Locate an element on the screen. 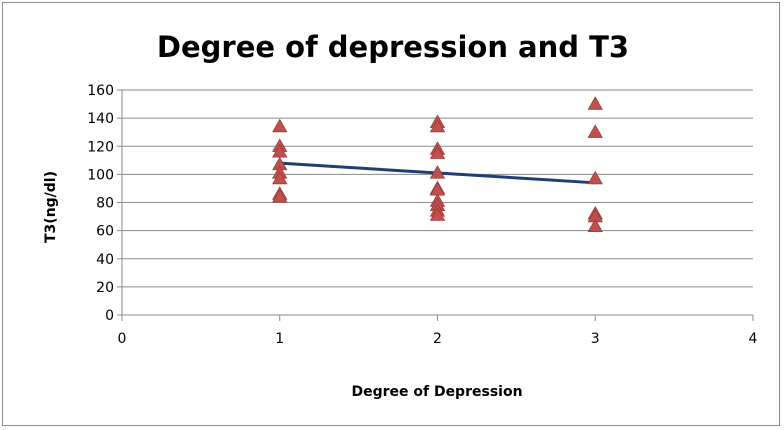 Image resolution: width=784 pixels, height=430 pixels. y-tick-label: 40 is located at coordinates (105, 260).